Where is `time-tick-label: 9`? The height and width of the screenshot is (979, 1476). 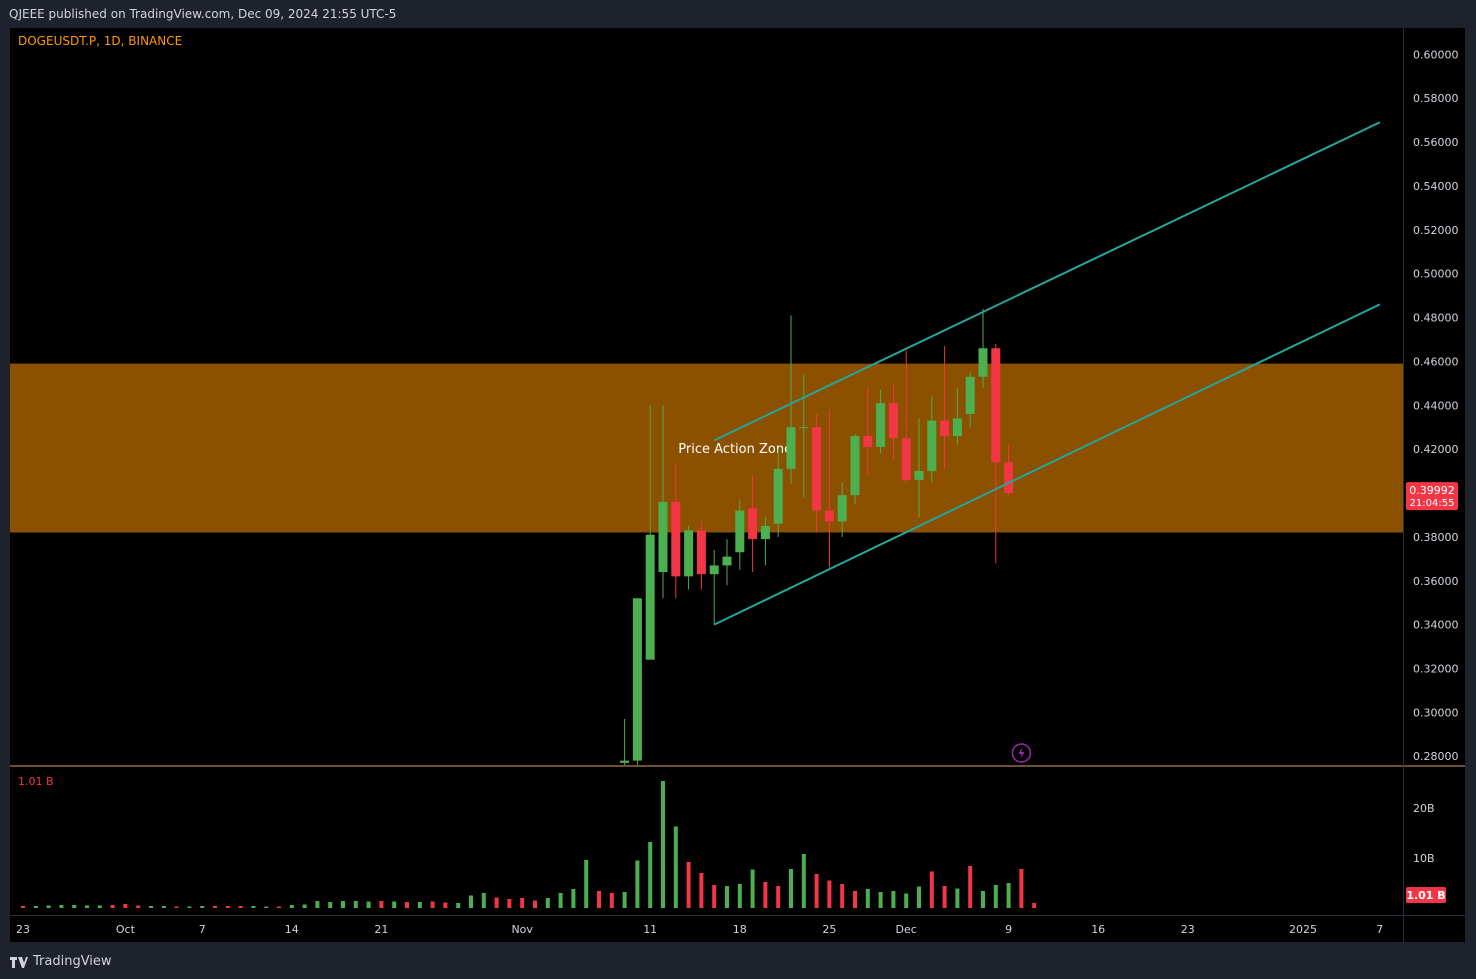
time-tick-label: 9 is located at coordinates (1008, 929).